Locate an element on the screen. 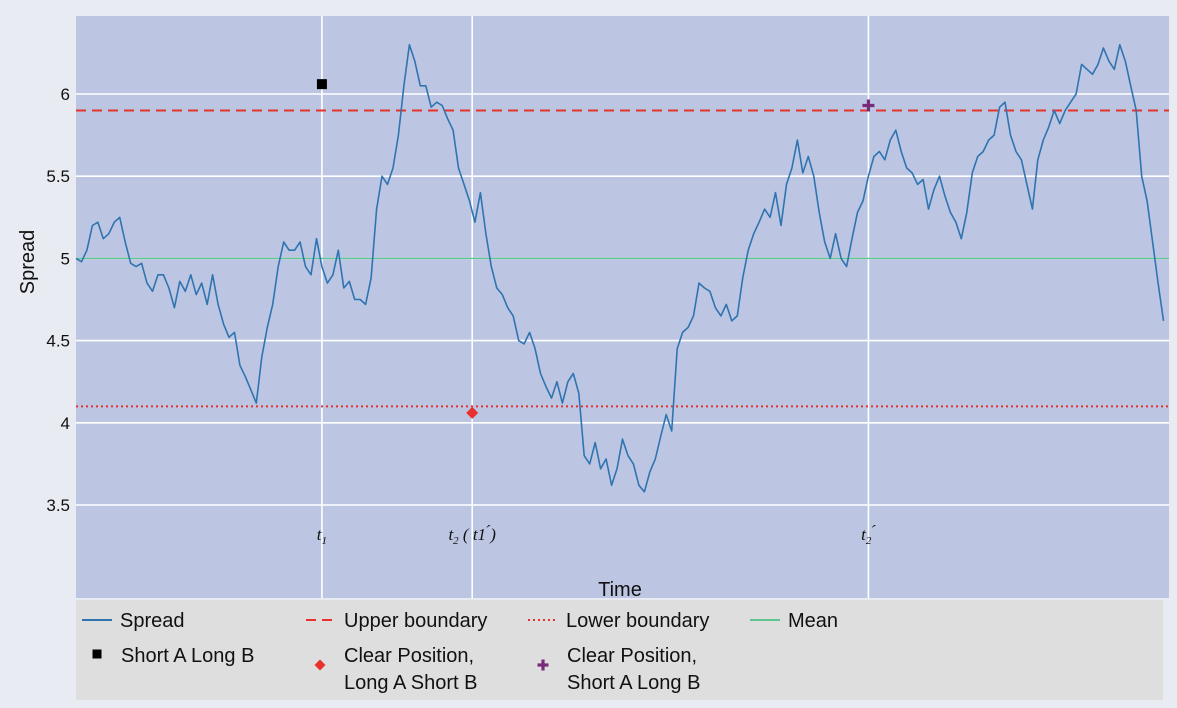 This screenshot has height=708, width=1177. y-tick-label: 6 is located at coordinates (65, 94).